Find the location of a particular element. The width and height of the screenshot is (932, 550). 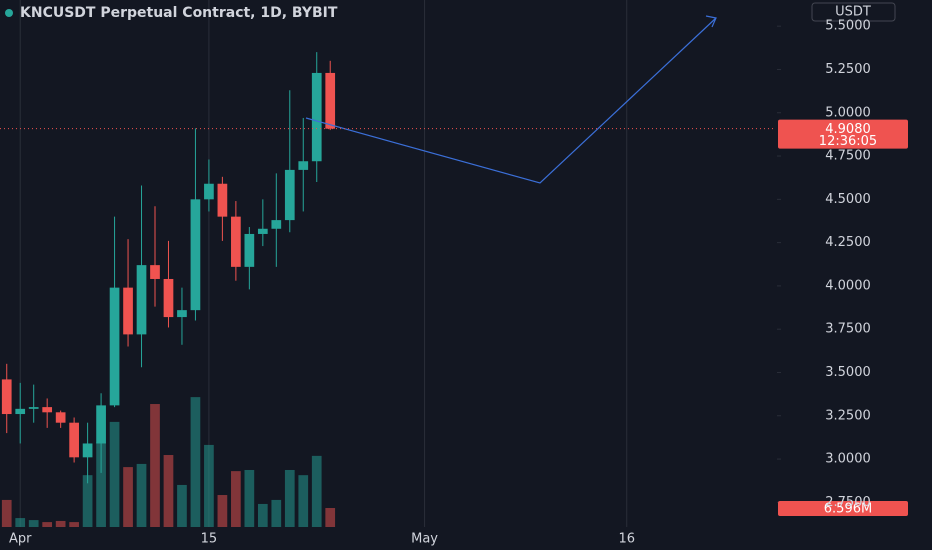

y-tick-label: 3.0000 is located at coordinates (848, 459).